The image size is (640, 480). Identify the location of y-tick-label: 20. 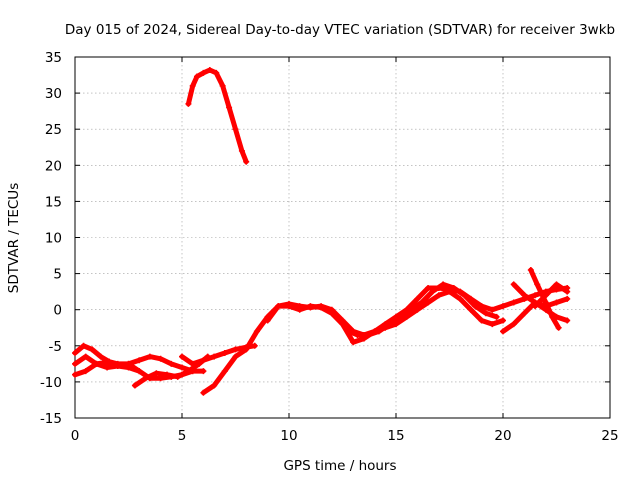
(53, 166).